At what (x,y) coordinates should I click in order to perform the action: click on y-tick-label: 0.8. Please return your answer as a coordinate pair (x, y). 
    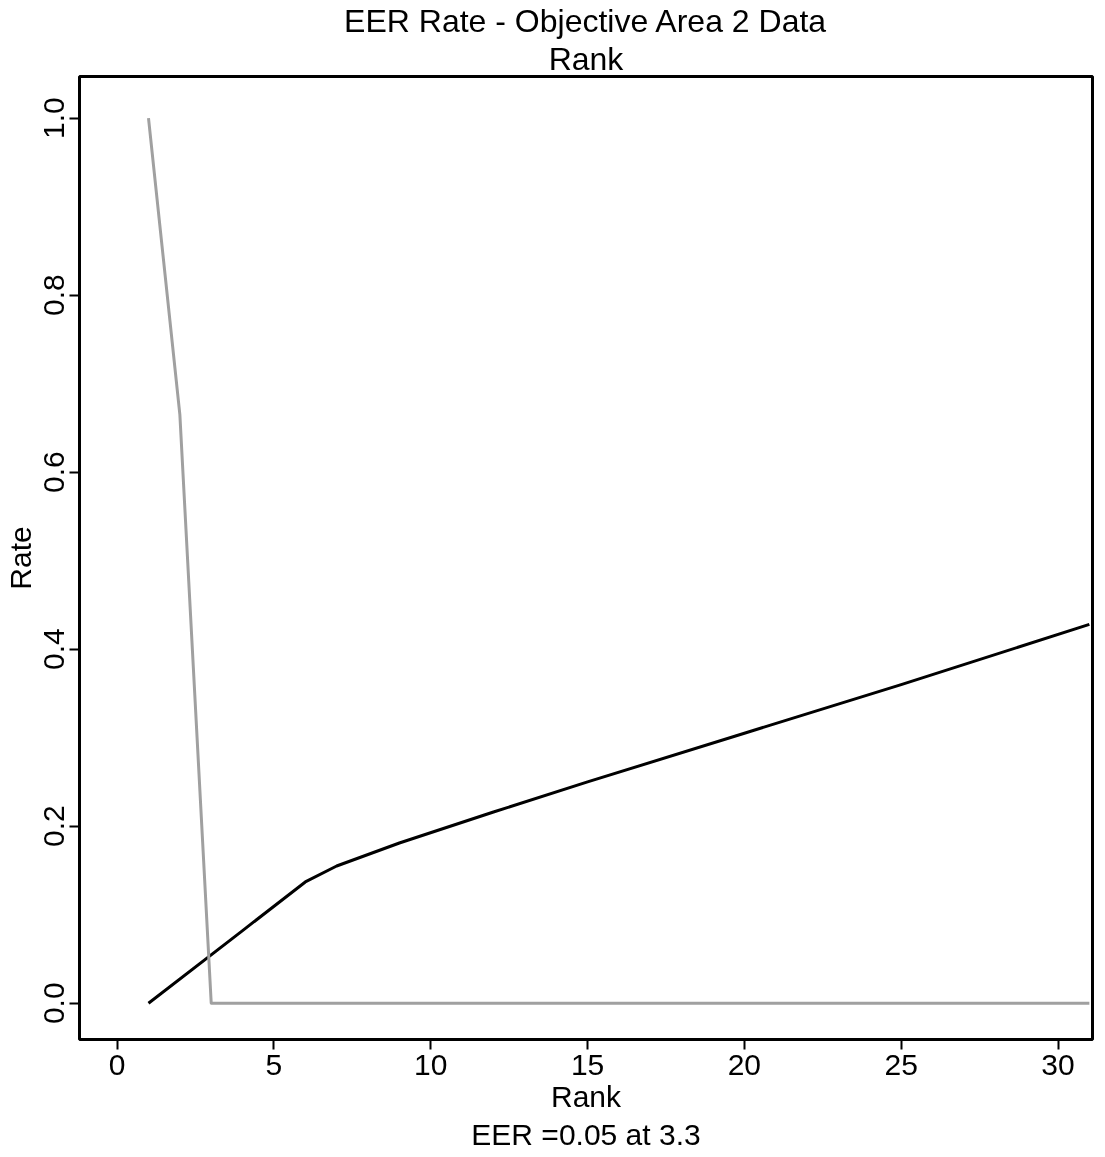
    Looking at the image, I should click on (54, 295).